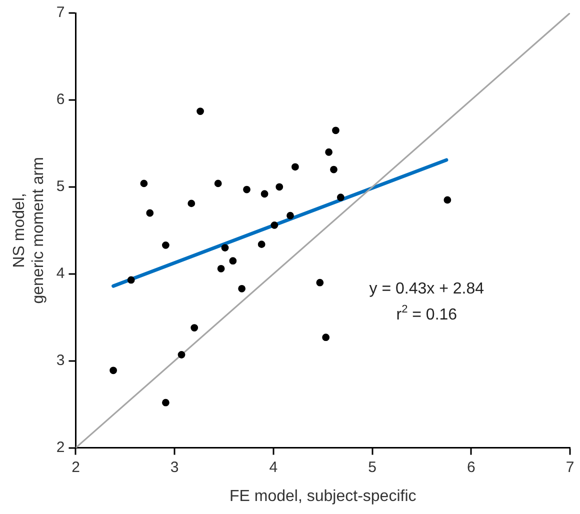  Describe the element at coordinates (60, 99) in the screenshot. I see `y-tick-label: 6` at that location.